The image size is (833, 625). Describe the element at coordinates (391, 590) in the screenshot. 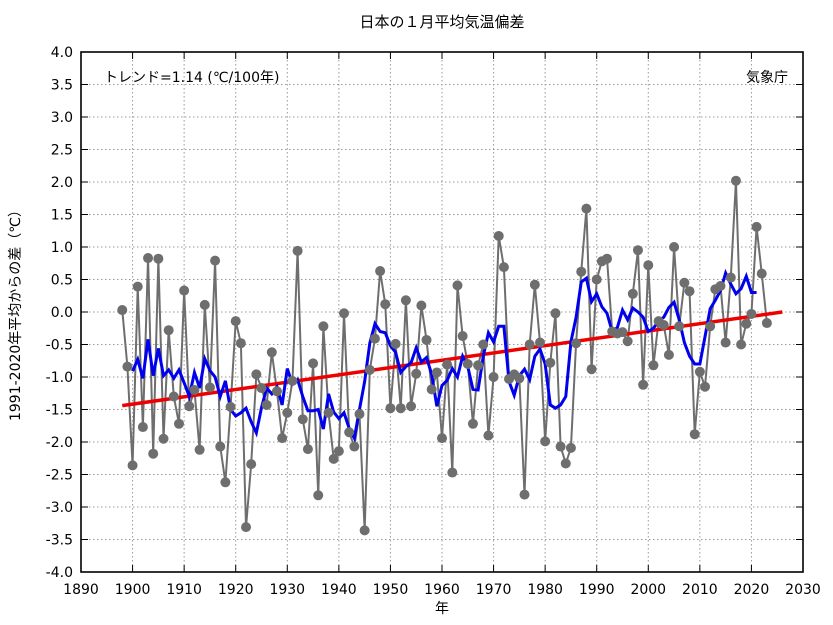

I see `x-tick-label: 1950` at that location.